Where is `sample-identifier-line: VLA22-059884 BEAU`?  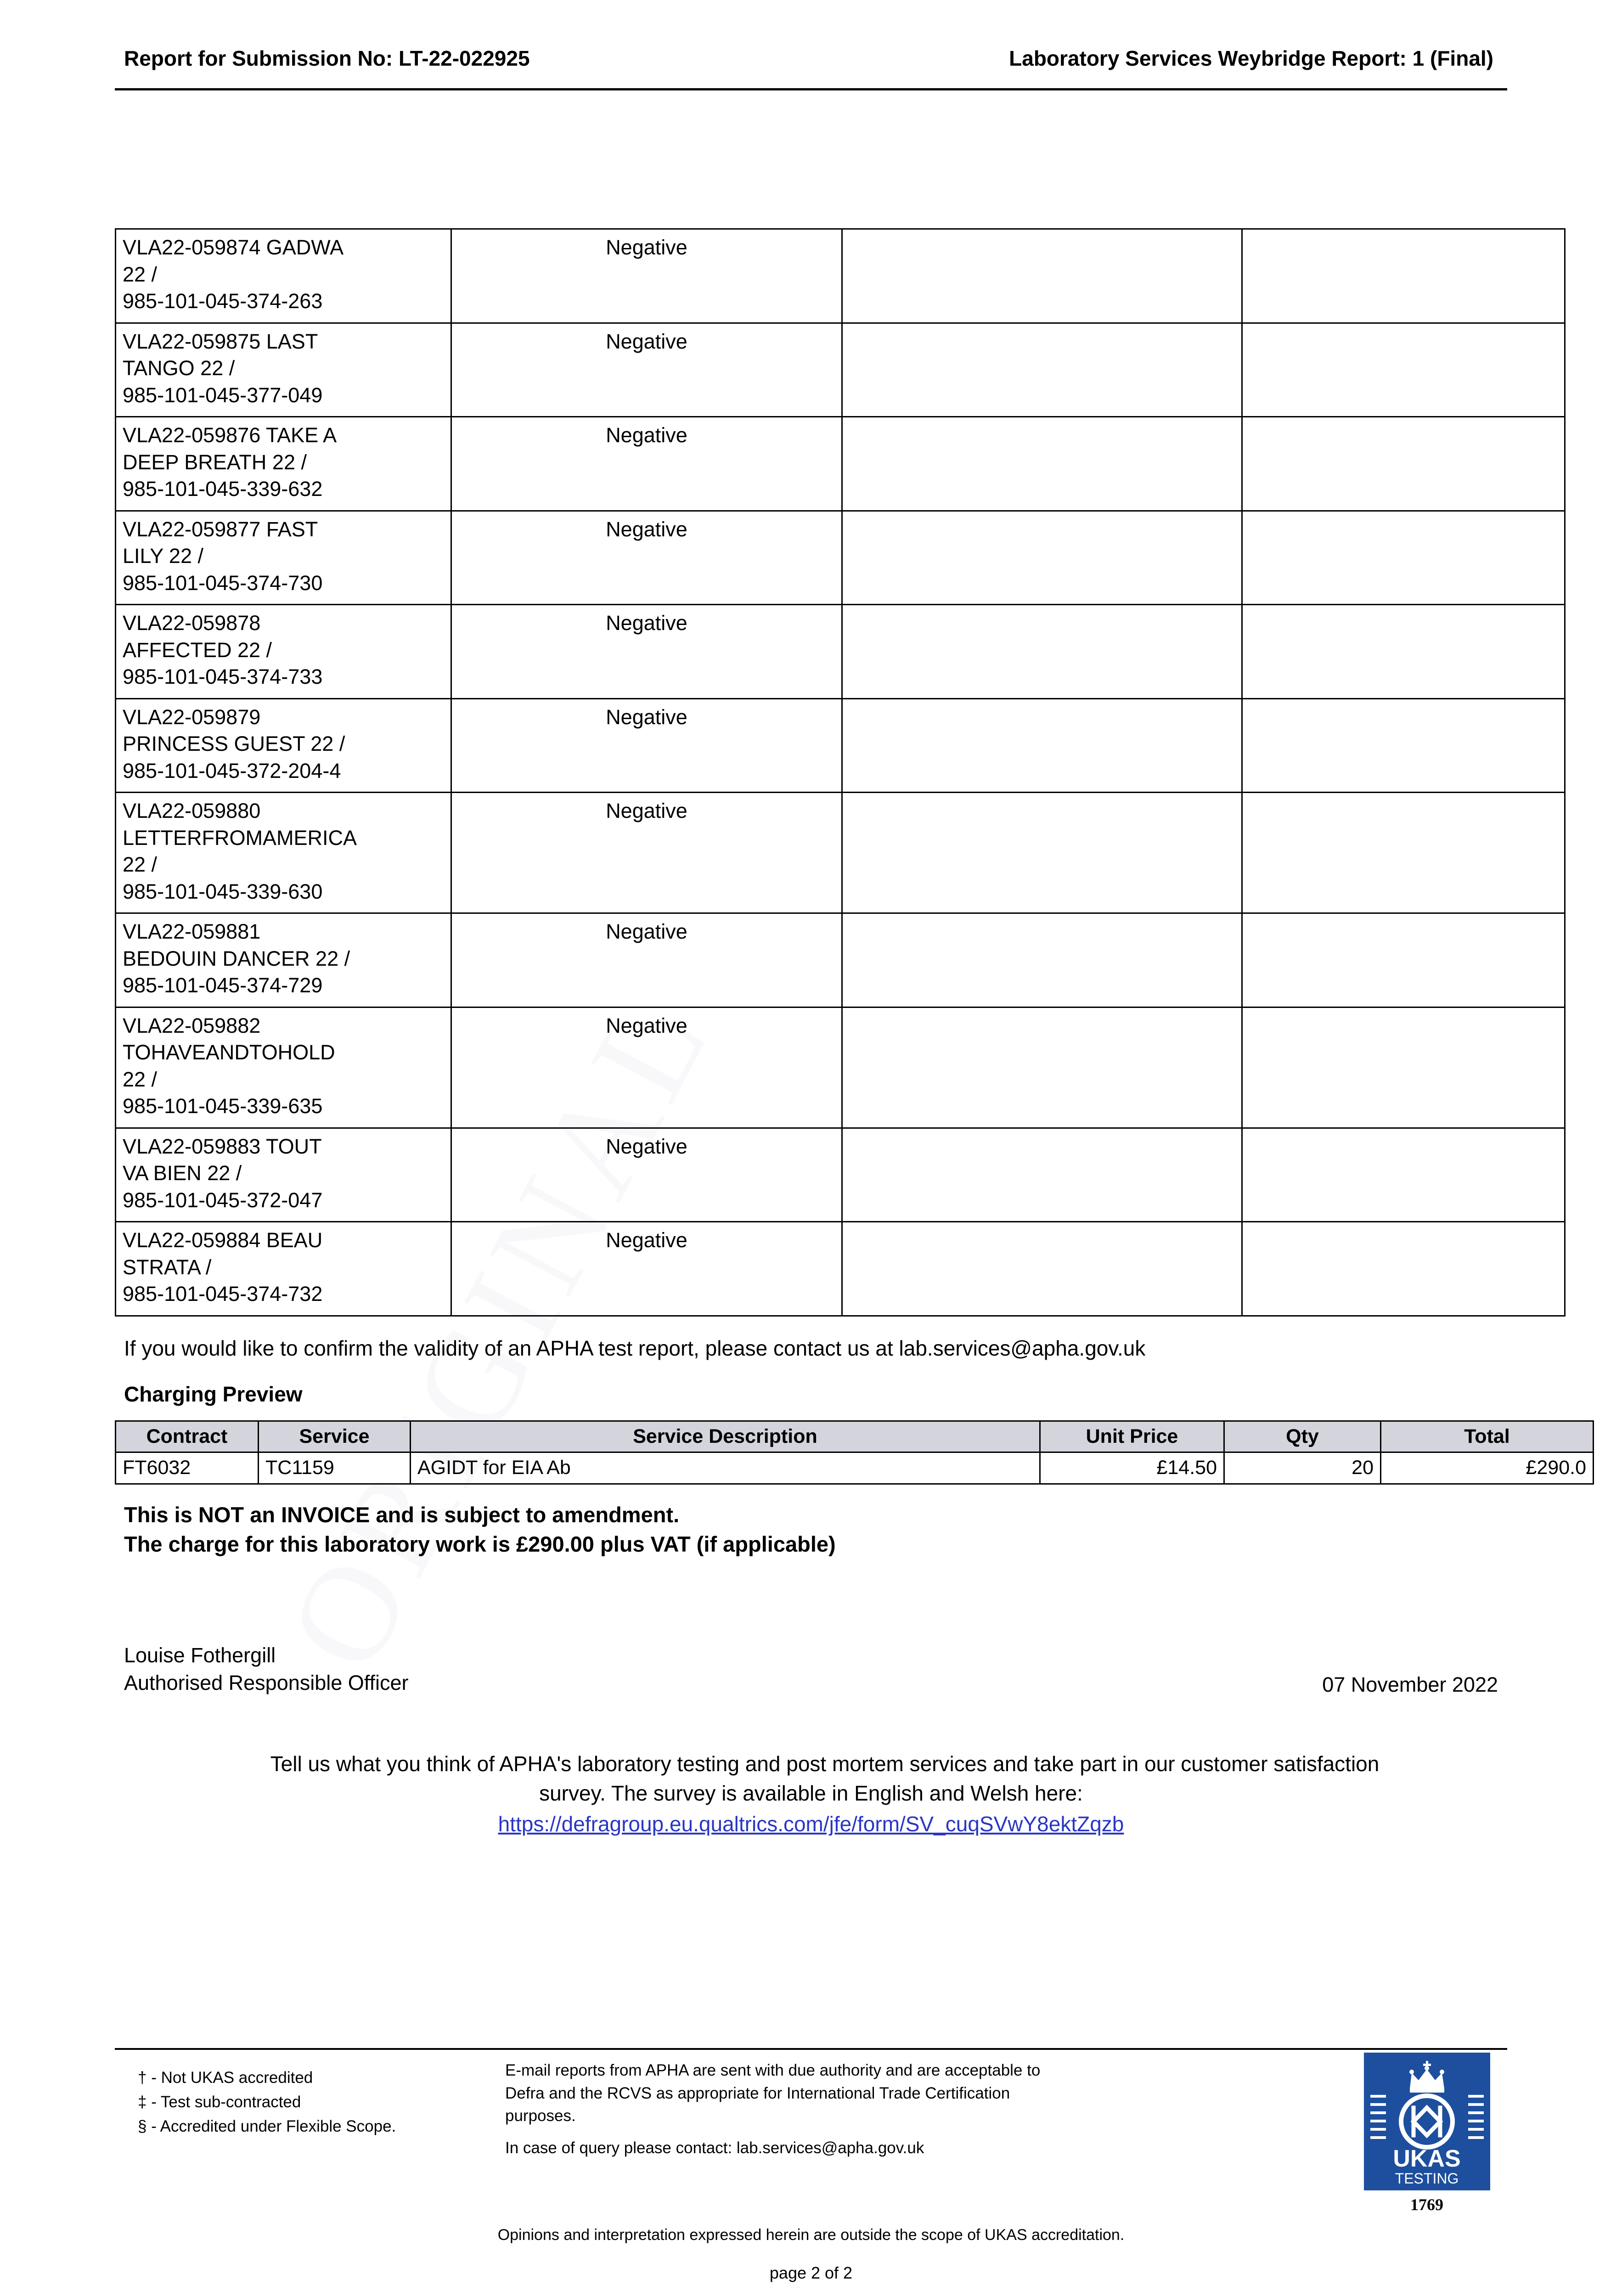
sample-identifier-line: VLA22-059884 BEAU is located at coordinates (223, 1240).